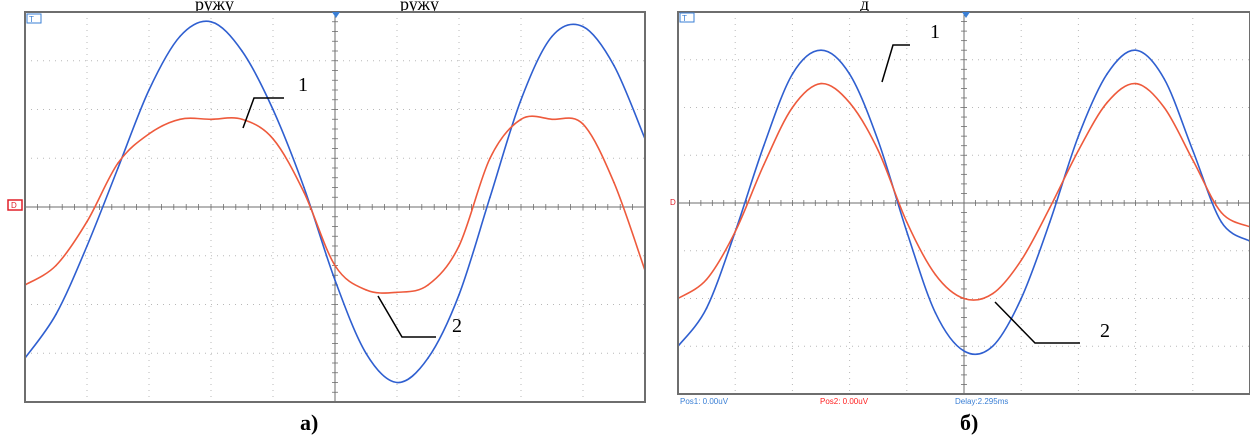  I want to click on channel-1-marker-b: T, so click(687, 17).